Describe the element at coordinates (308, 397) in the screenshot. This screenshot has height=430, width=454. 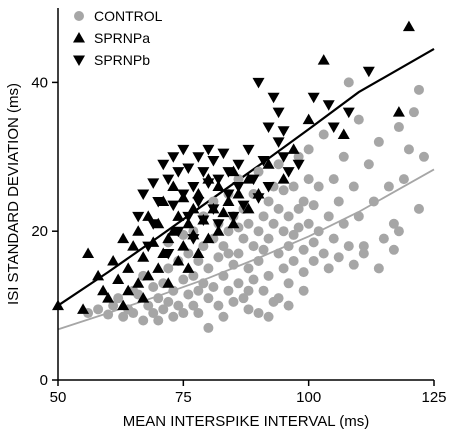
I see `x-tick-label: 100` at that location.